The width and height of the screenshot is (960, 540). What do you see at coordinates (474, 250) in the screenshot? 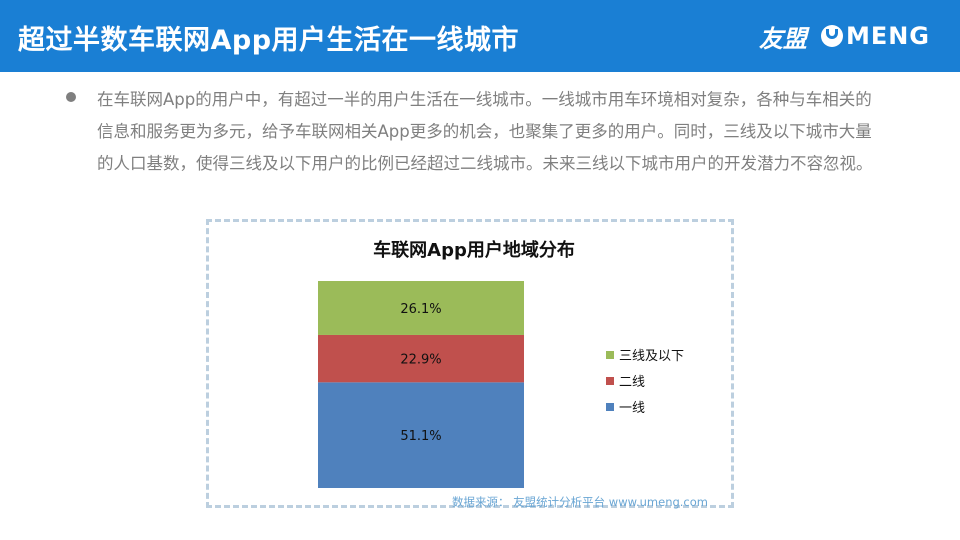
I see `chart-title: 车联网App用户地域分布` at bounding box center [474, 250].